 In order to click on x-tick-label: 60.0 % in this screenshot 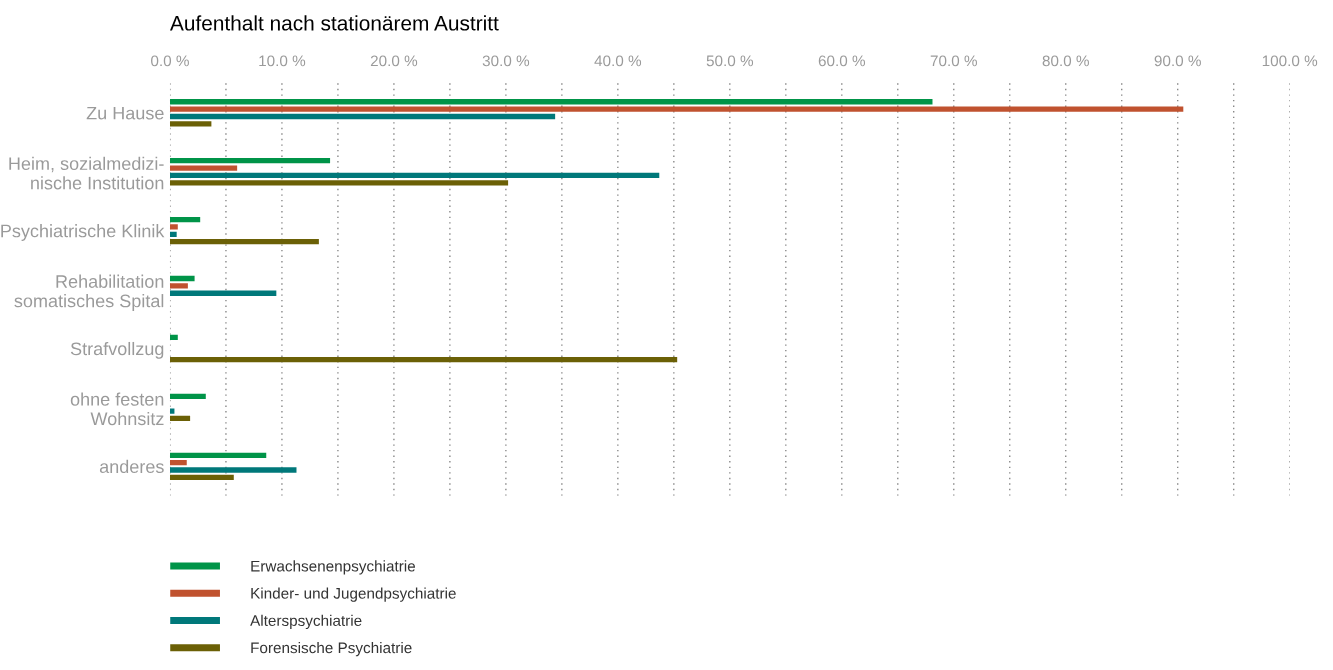, I will do `click(842, 61)`.